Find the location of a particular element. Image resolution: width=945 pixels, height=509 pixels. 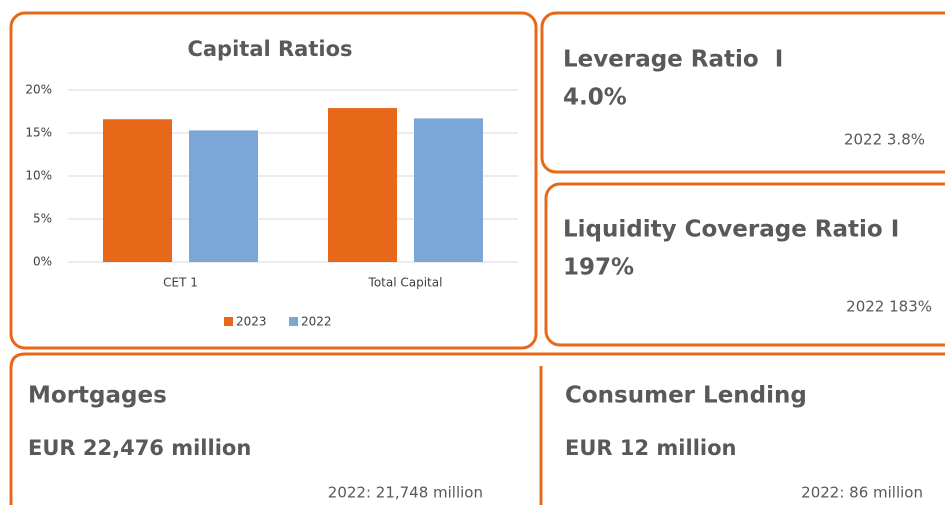

x-tick-label: CET 1 is located at coordinates (180, 283).